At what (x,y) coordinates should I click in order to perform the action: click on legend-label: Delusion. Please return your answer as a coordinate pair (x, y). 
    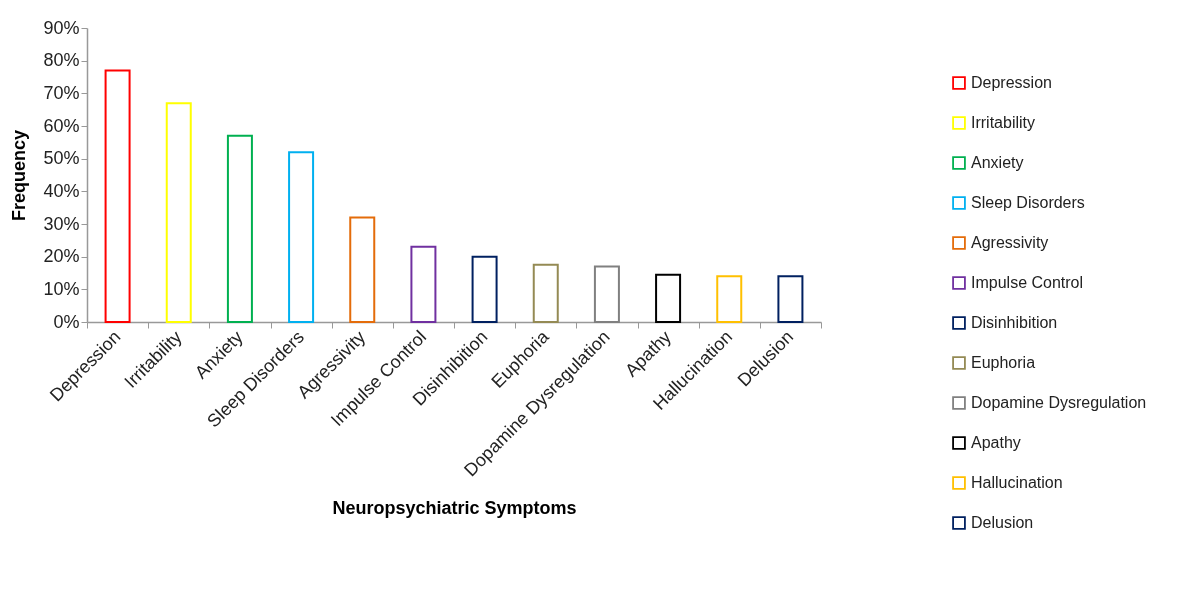
    Looking at the image, I should click on (1002, 522).